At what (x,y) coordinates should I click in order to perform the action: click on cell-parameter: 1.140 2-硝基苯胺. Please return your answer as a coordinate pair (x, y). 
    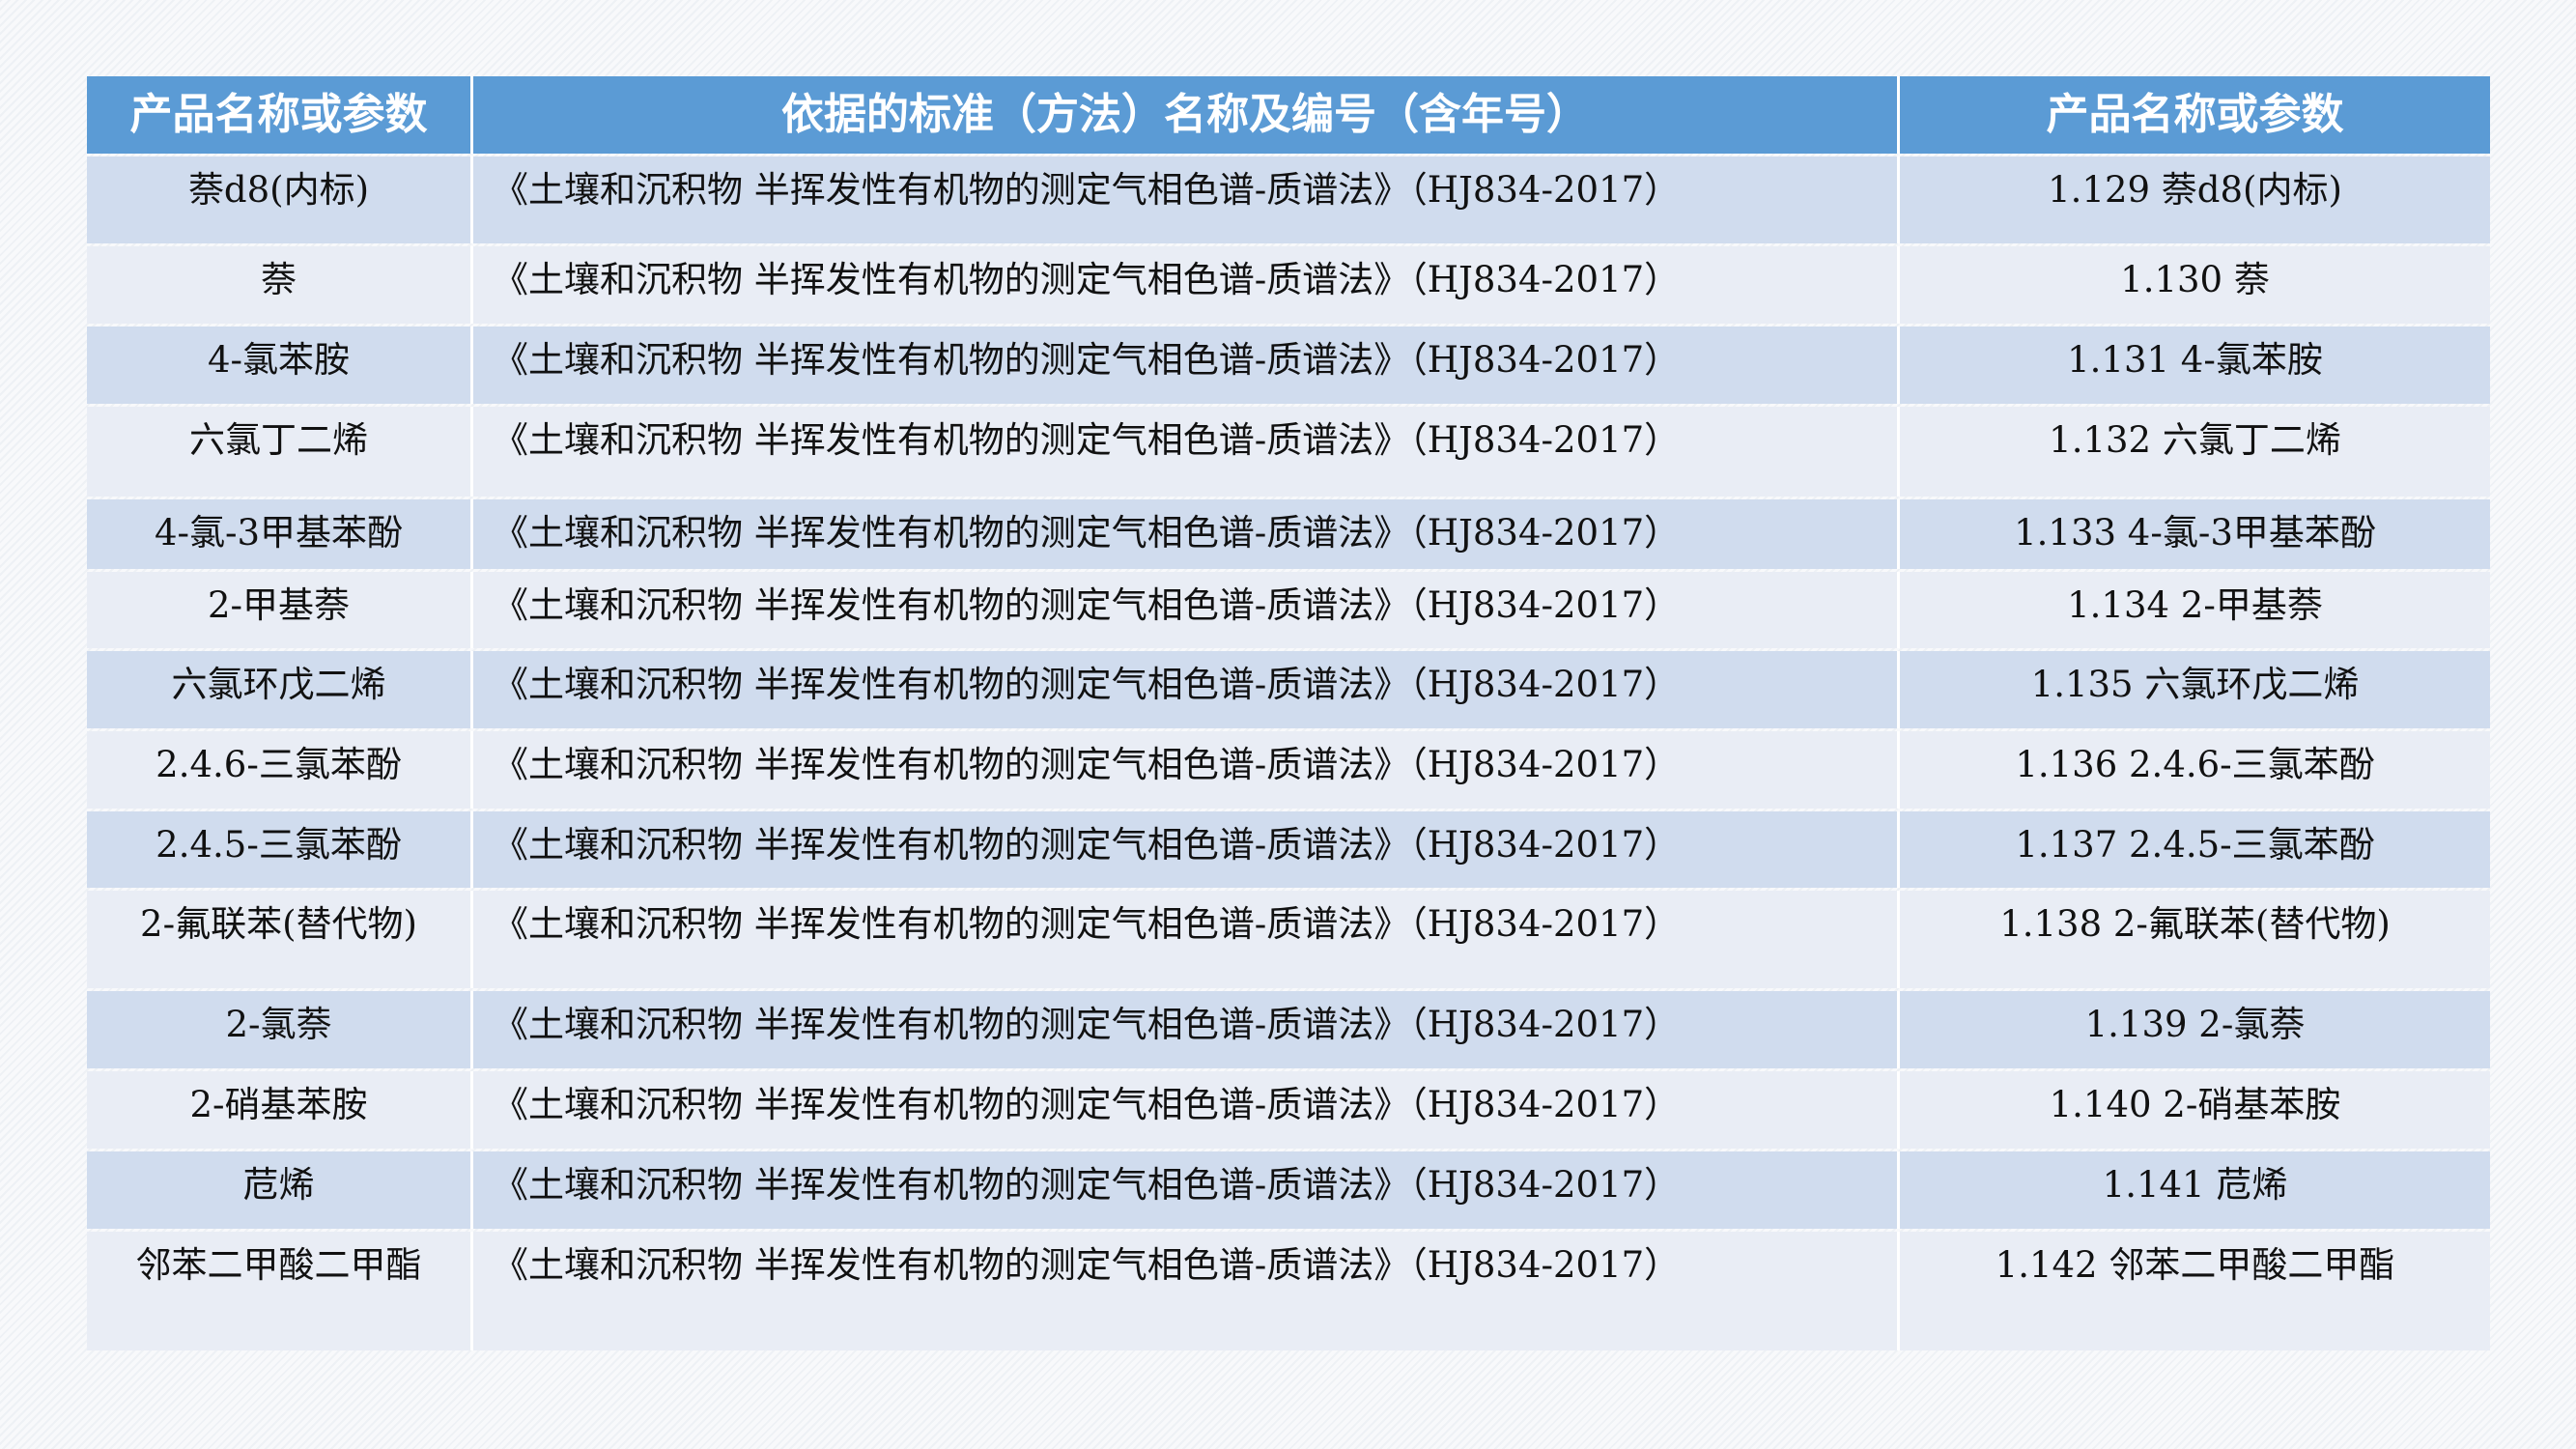
    Looking at the image, I should click on (2195, 1110).